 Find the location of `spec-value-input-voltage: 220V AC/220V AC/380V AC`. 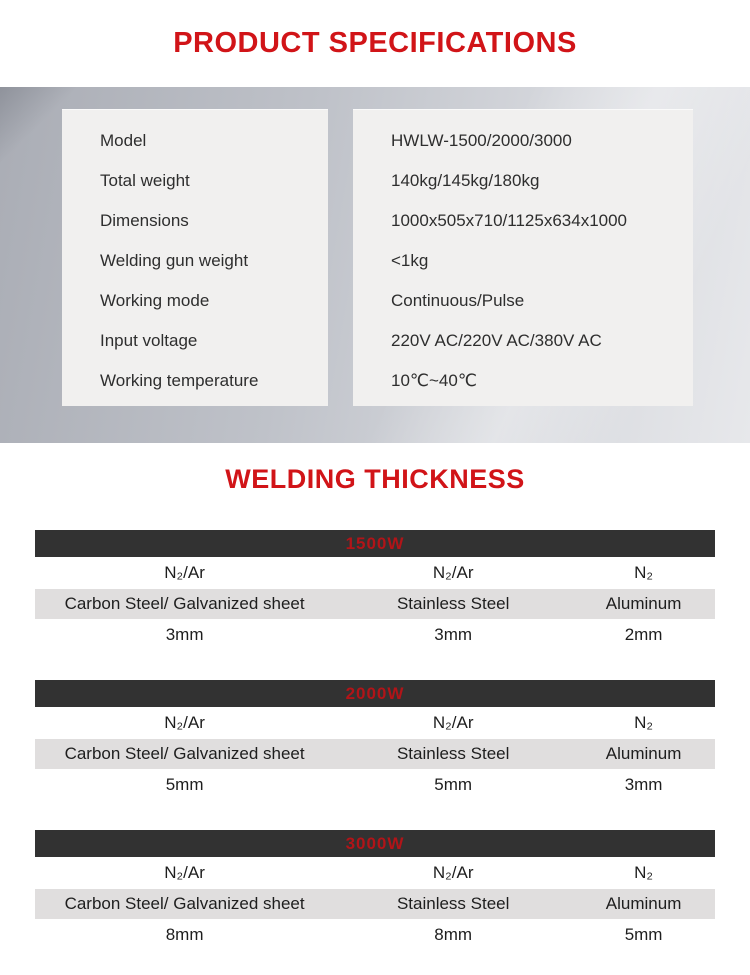

spec-value-input-voltage: 220V AC/220V AC/380V AC is located at coordinates (496, 340).